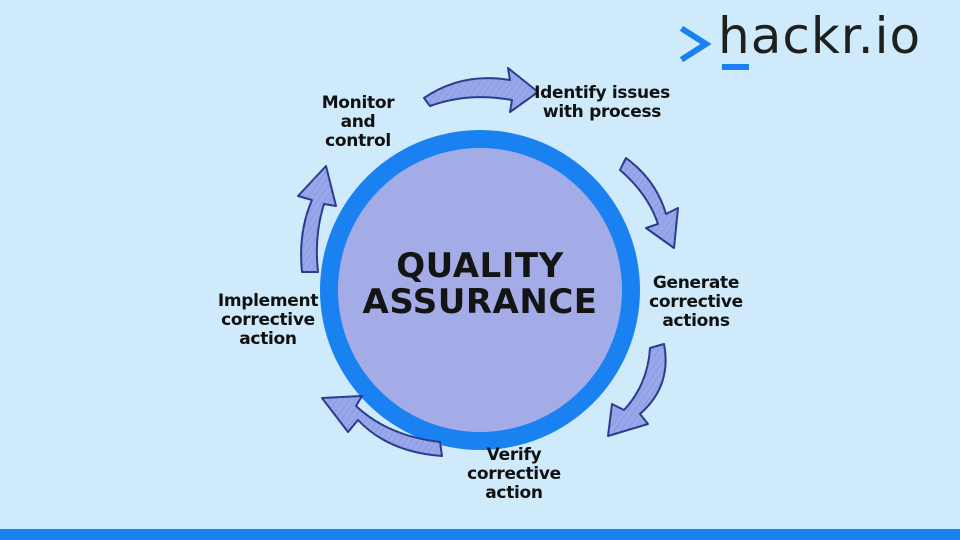  What do you see at coordinates (480, 284) in the screenshot?
I see `center-title: QUALITY ASSURANCE` at bounding box center [480, 284].